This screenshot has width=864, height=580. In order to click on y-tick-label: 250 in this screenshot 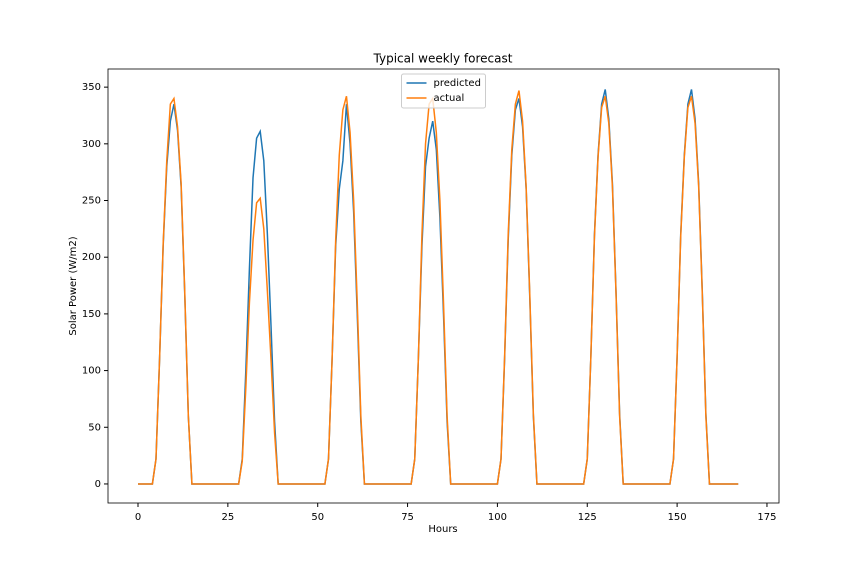, I will do `click(91, 201)`.